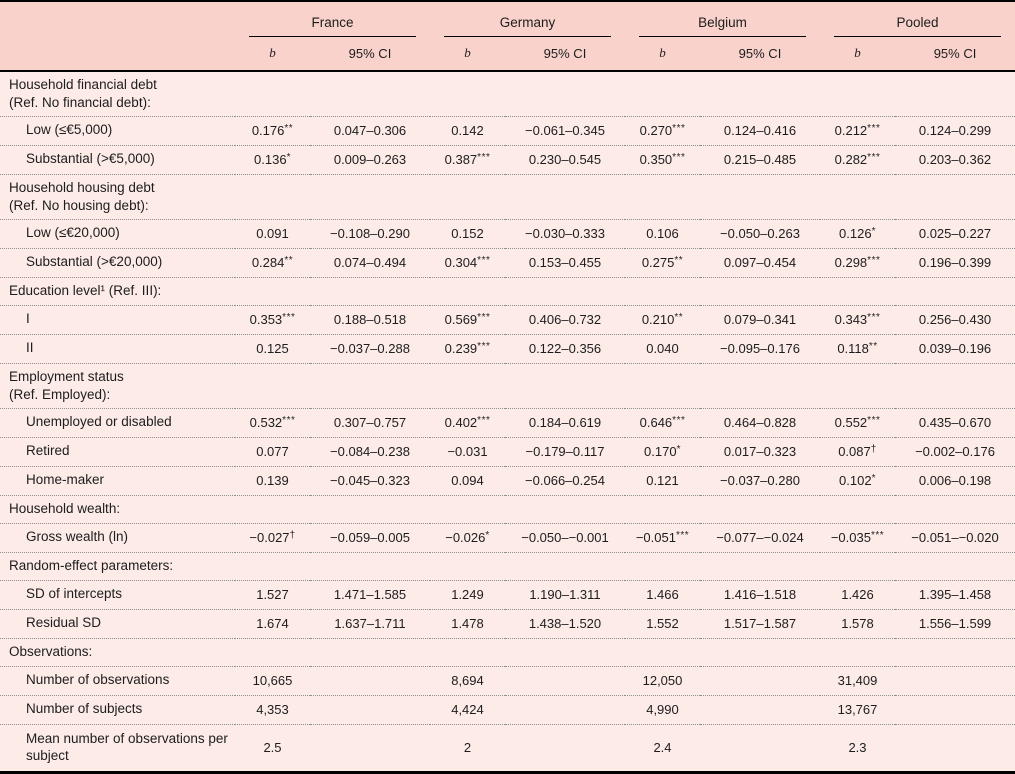  I want to click on ci-value: −0.059–0.005, so click(370, 537).